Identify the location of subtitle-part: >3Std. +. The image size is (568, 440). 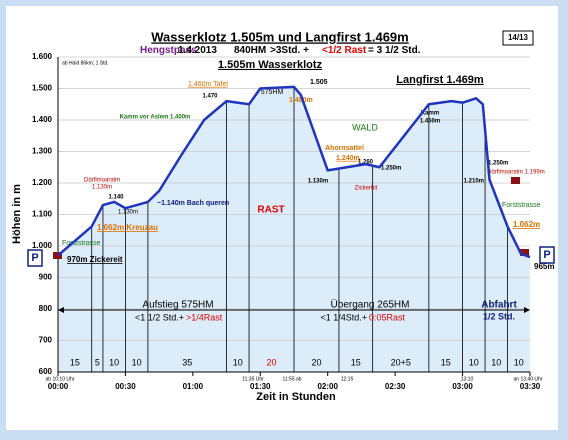
(289, 50).